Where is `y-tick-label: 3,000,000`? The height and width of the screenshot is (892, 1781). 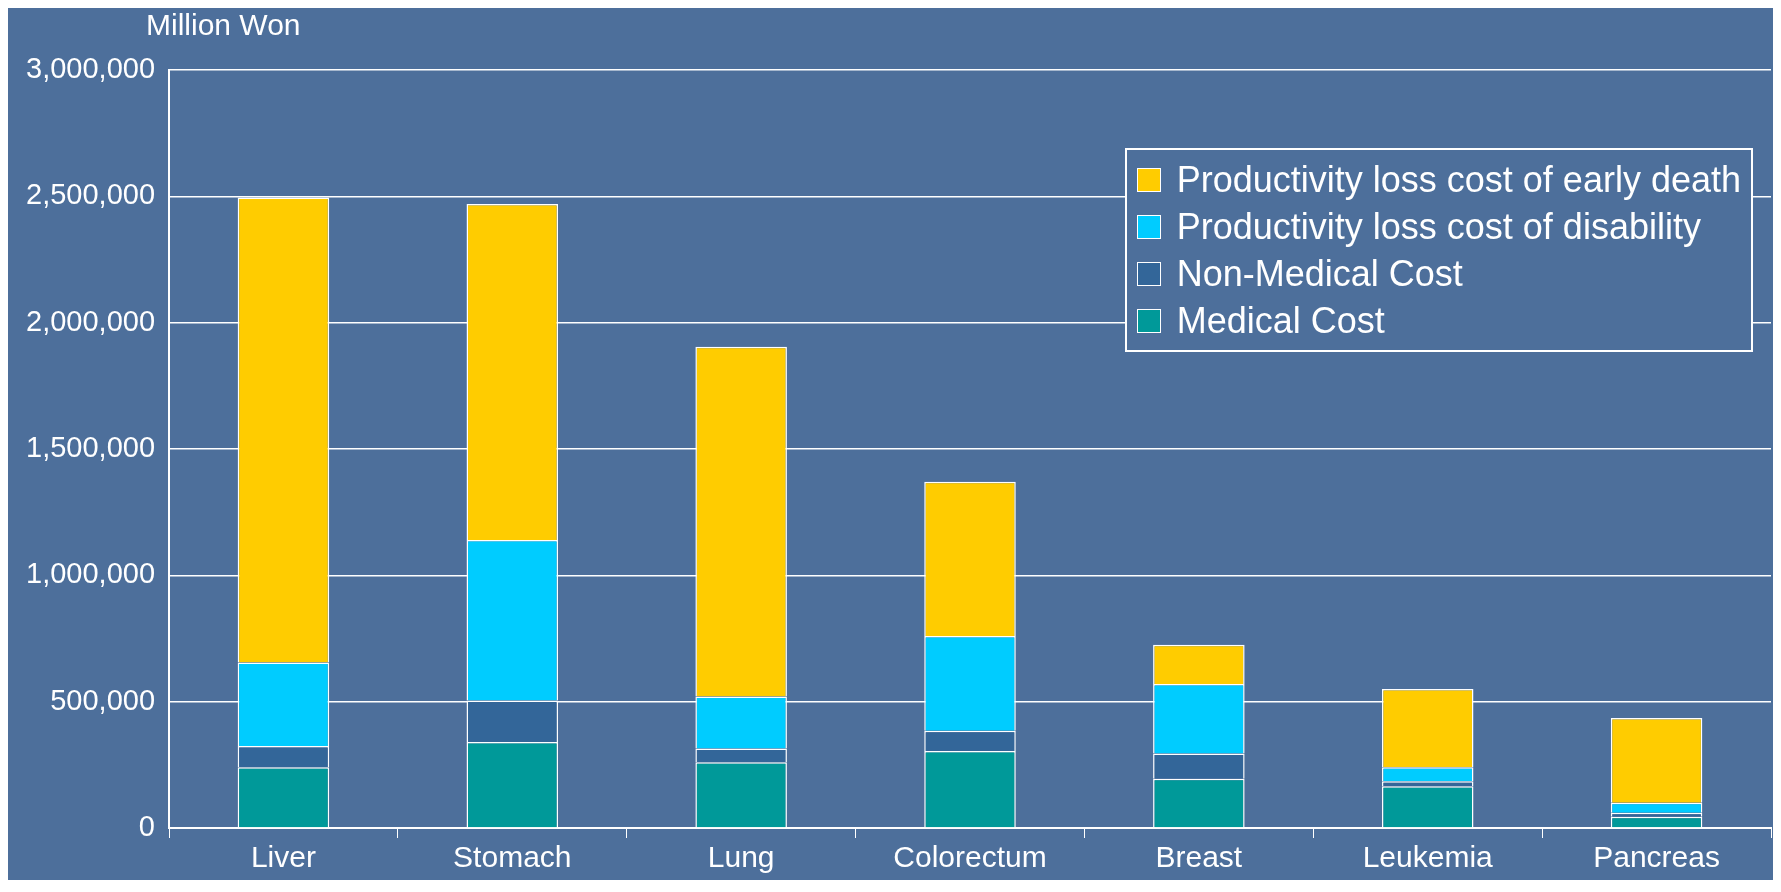
y-tick-label: 3,000,000 is located at coordinates (91, 68).